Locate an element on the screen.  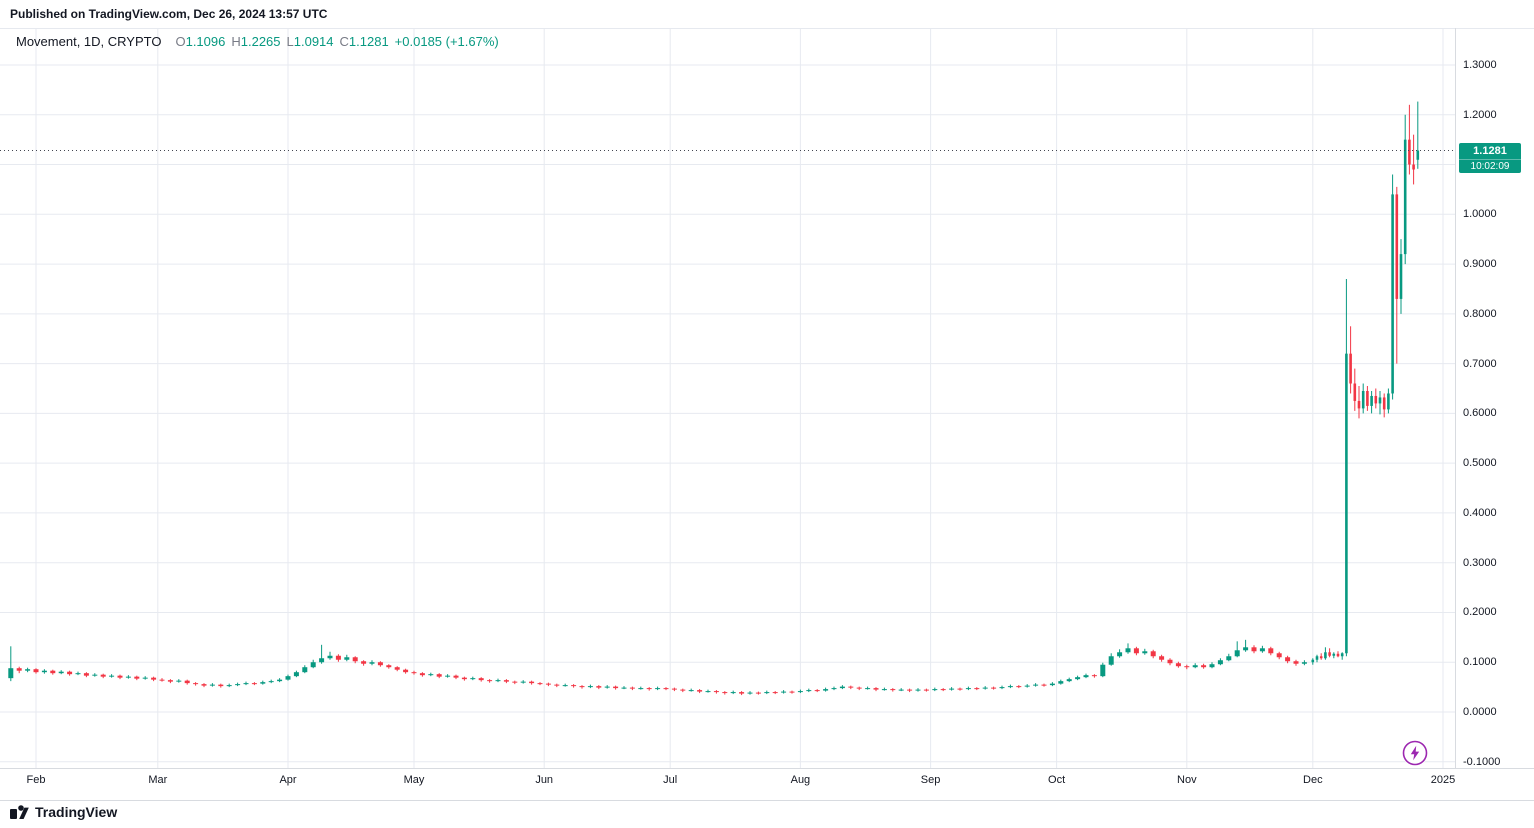
price-axis-label: 0.5000 is located at coordinates (1480, 463).